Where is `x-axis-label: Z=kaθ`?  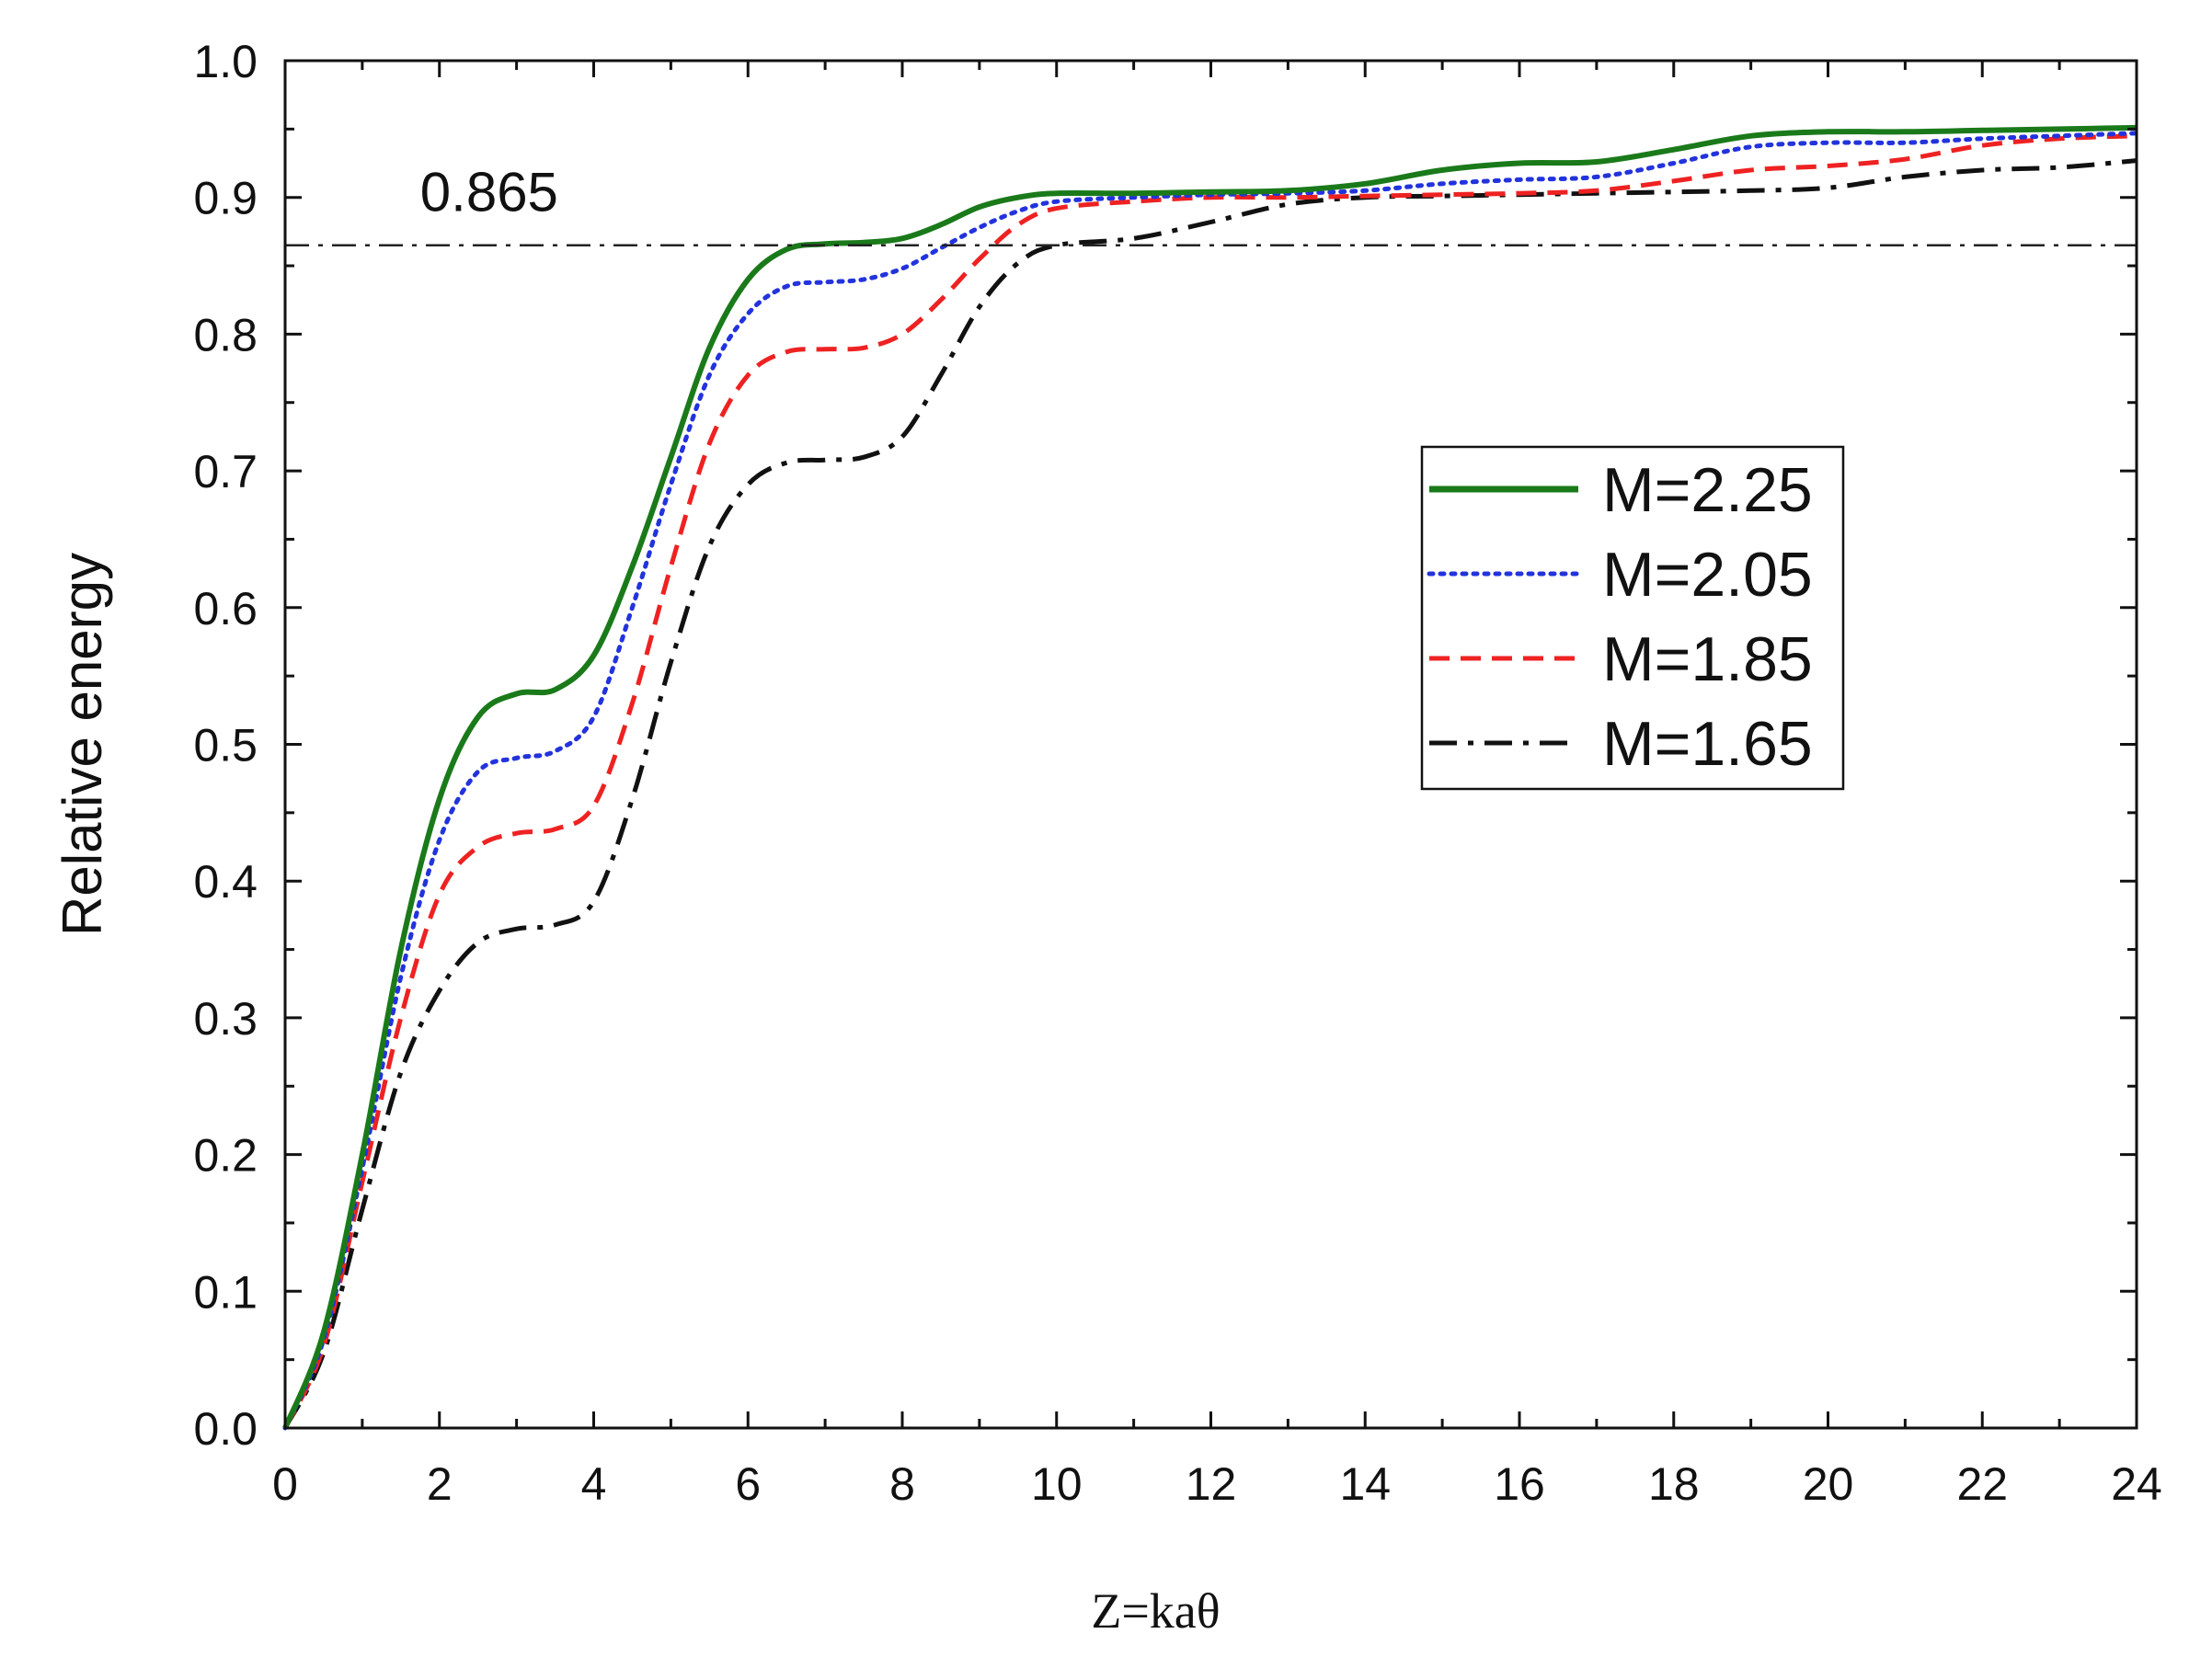 x-axis-label: Z=kaθ is located at coordinates (1156, 1611).